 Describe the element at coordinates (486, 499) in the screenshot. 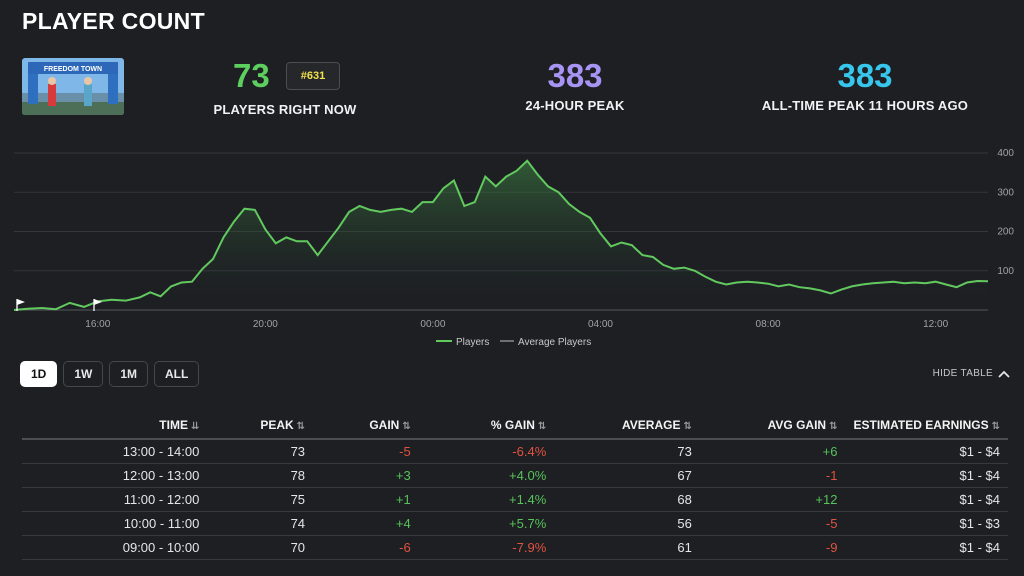

I see `cell-pct-gain: +1.4%` at that location.